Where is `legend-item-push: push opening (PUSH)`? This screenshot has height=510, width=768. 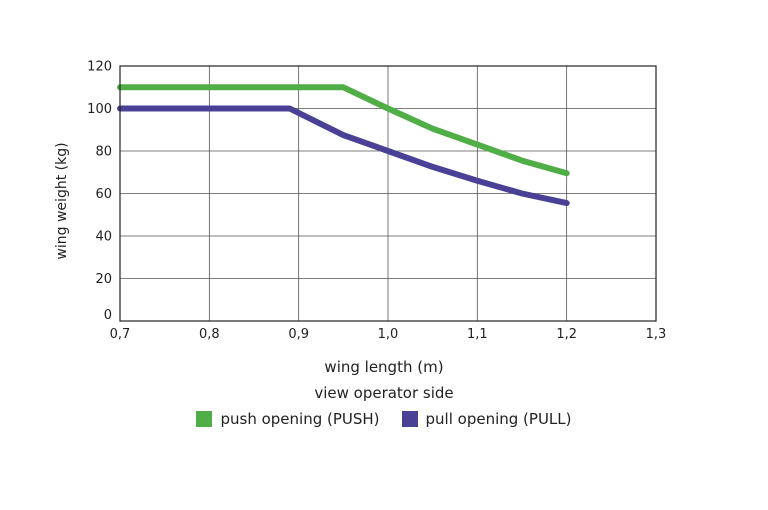
legend-item-push: push opening (PUSH) is located at coordinates (288, 419).